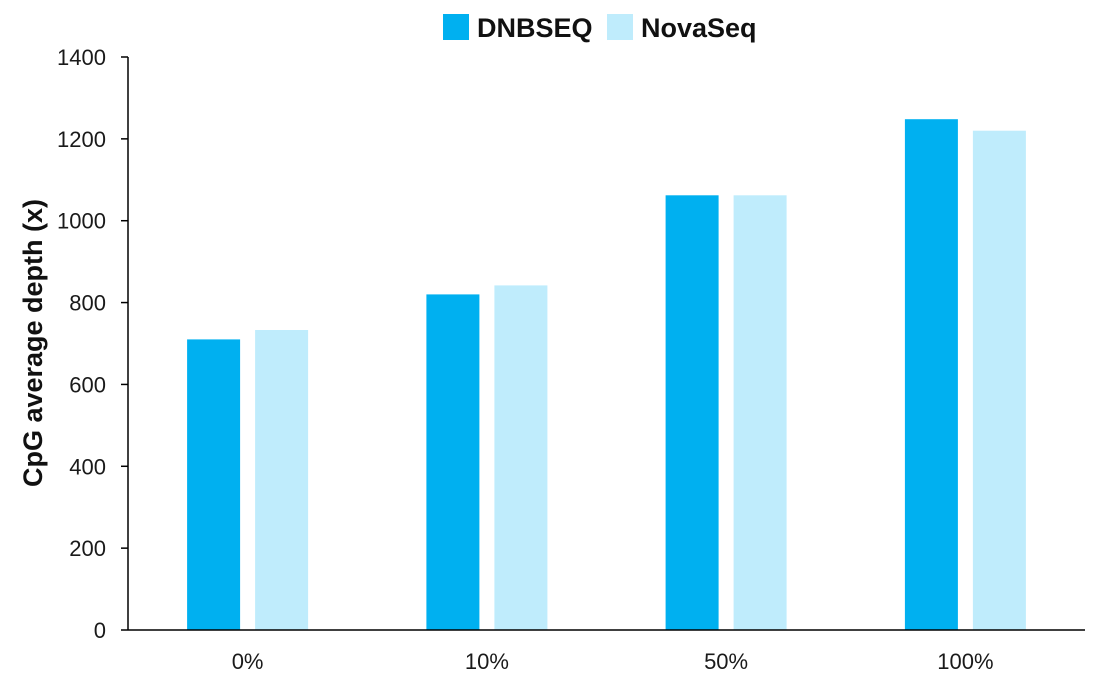  Describe the element at coordinates (600, 28) in the screenshot. I see `legend: DNBSEQ NovaSeq` at that location.